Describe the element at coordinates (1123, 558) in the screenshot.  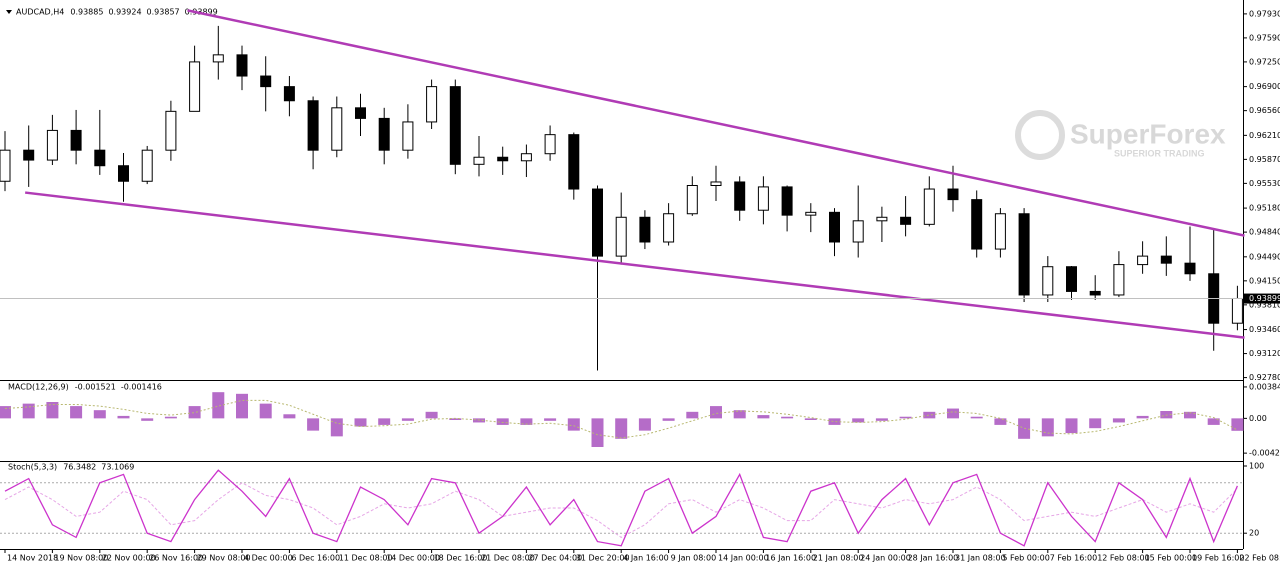
I see `x-tick-label: 12 Feb 08:00` at that location.